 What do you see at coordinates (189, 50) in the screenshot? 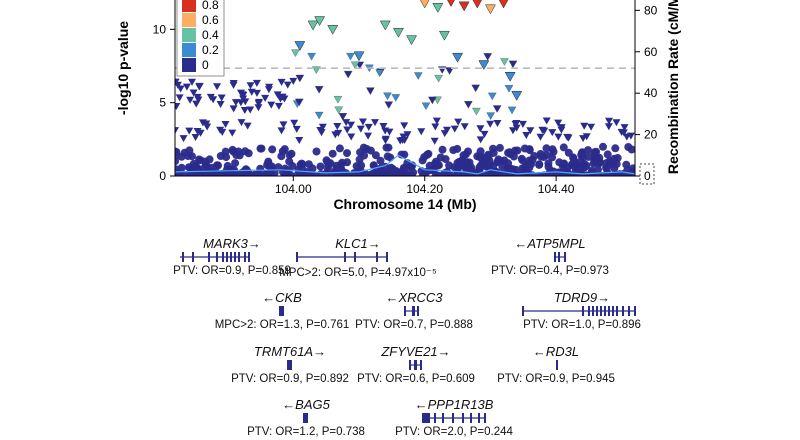
I see `legend-swatch` at bounding box center [189, 50].